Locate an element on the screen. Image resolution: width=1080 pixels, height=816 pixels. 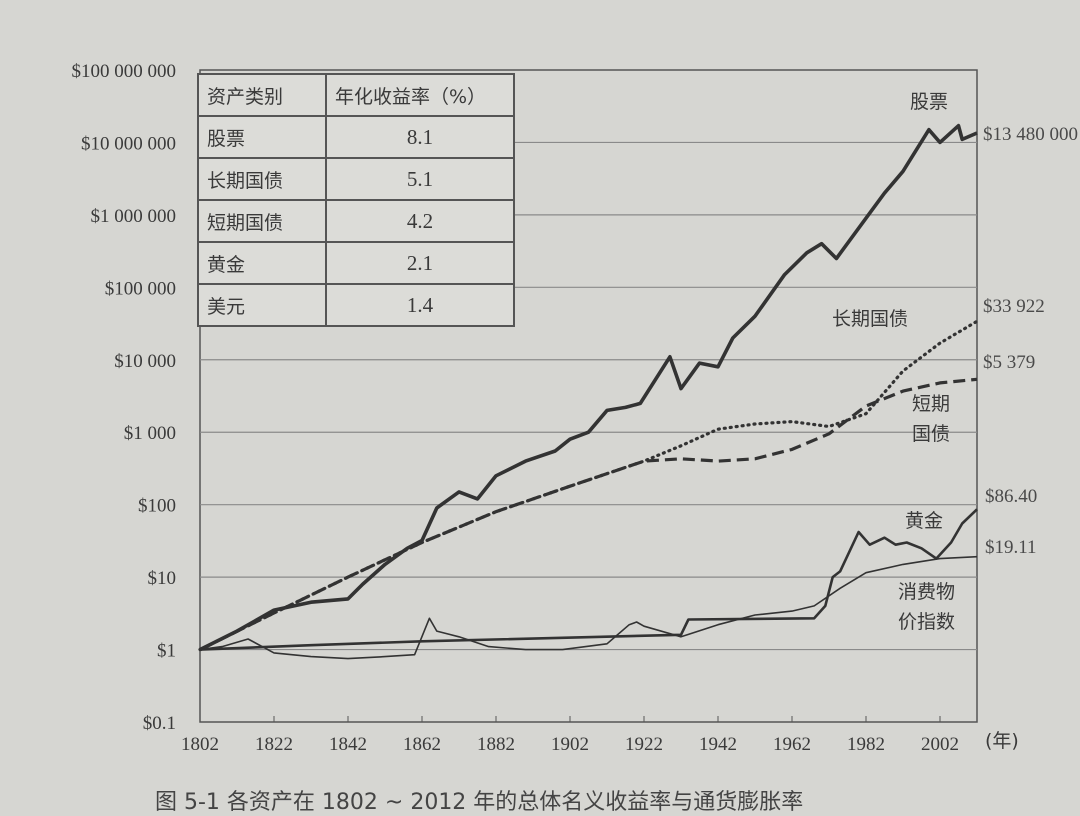
x-tick-label: 1942 is located at coordinates (718, 744).